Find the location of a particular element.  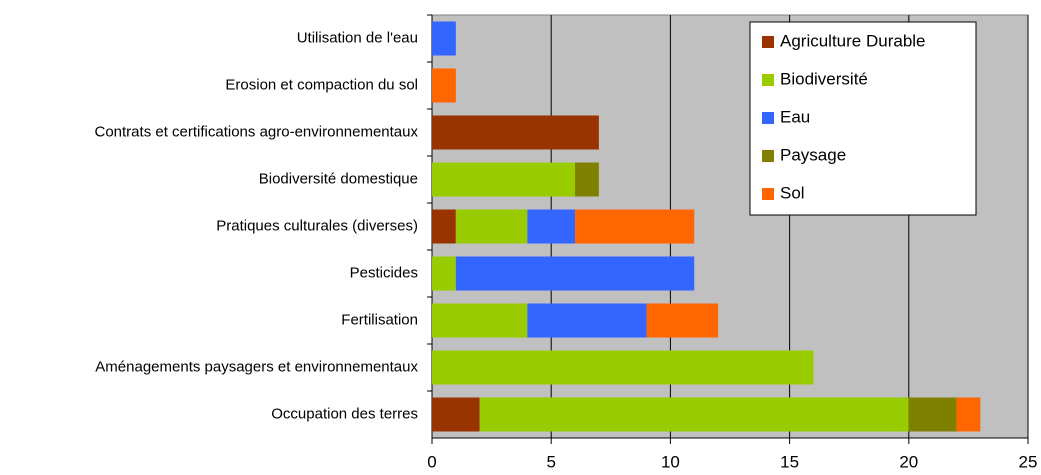

x-tick-label: 10 is located at coordinates (670, 461).